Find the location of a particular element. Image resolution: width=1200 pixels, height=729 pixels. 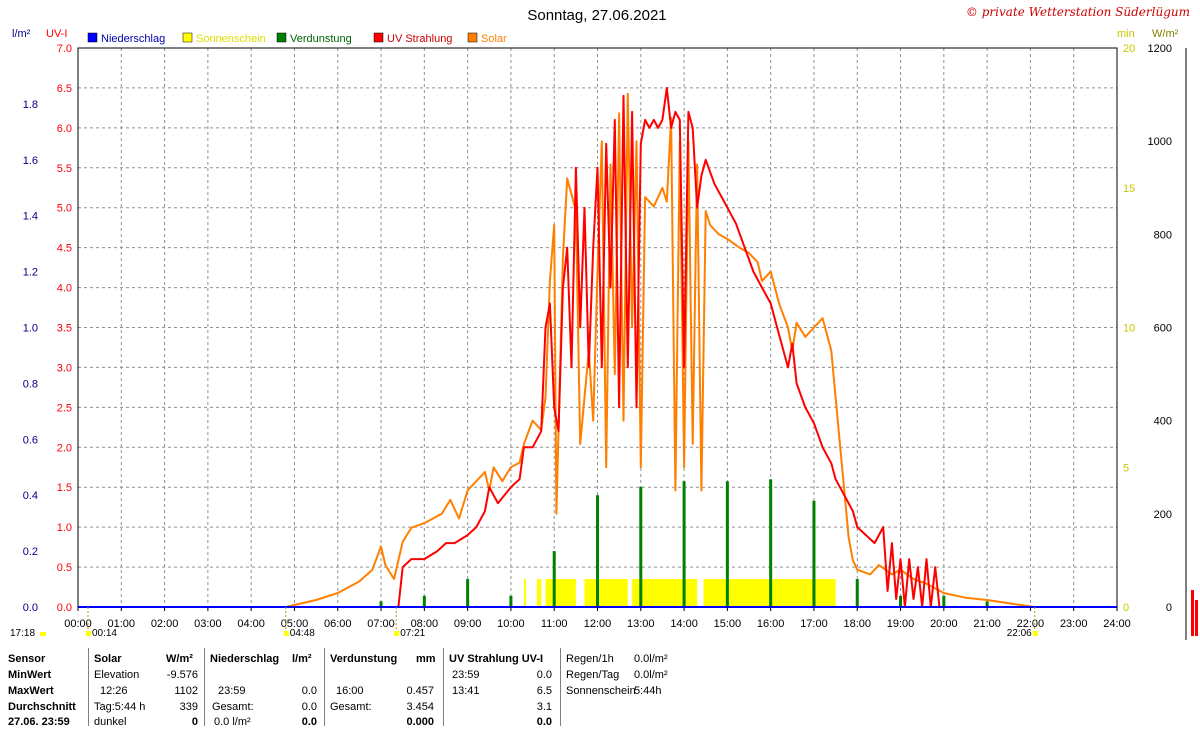

solar-axis-tick-label: 1000 is located at coordinates (1160, 142).